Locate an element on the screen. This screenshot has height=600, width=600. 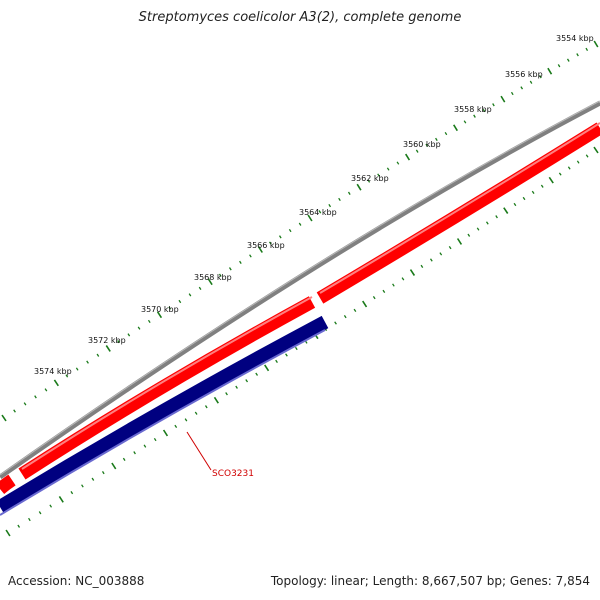
tick-label: 3574 kbp is located at coordinates (53, 371).